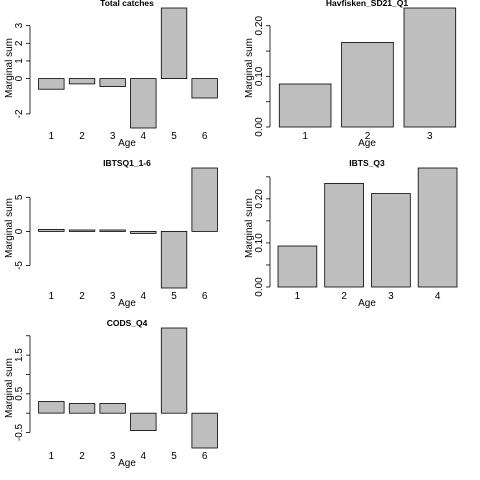  I want to click on chart-panel-3: IBTSQ1_1-6 1 2 3 4 5 6 -5 0 5 Age Marginal sum, so click(111, 233).